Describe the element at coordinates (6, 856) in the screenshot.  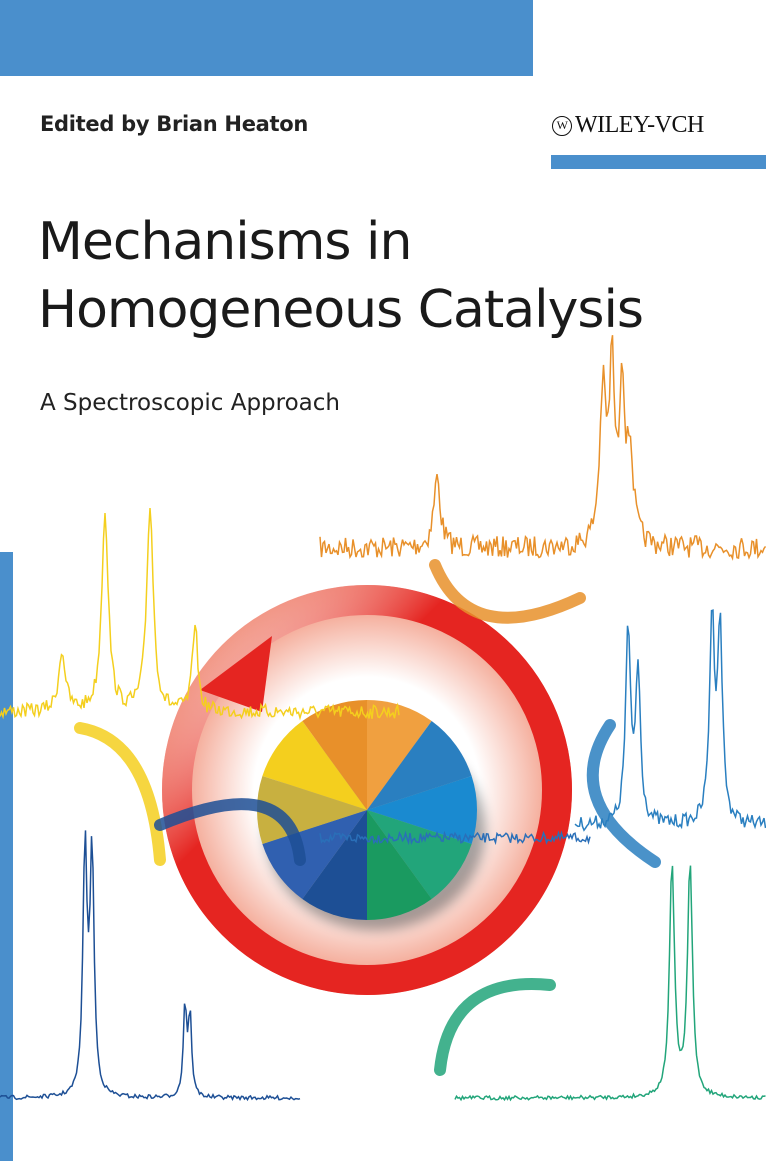
I see `left-blue-bar` at that location.